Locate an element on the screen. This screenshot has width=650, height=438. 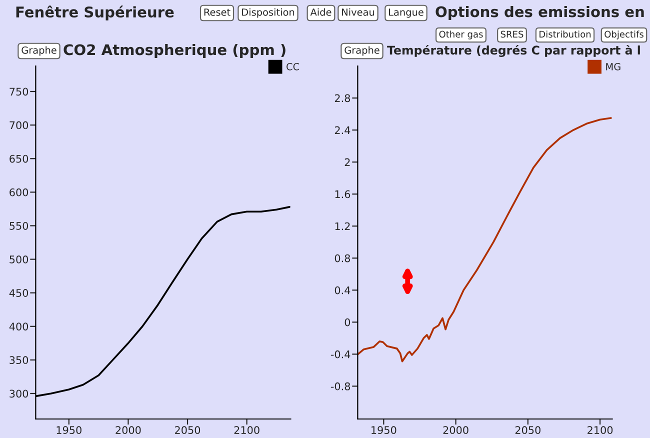
y-tick-label: 2 is located at coordinates (347, 162).